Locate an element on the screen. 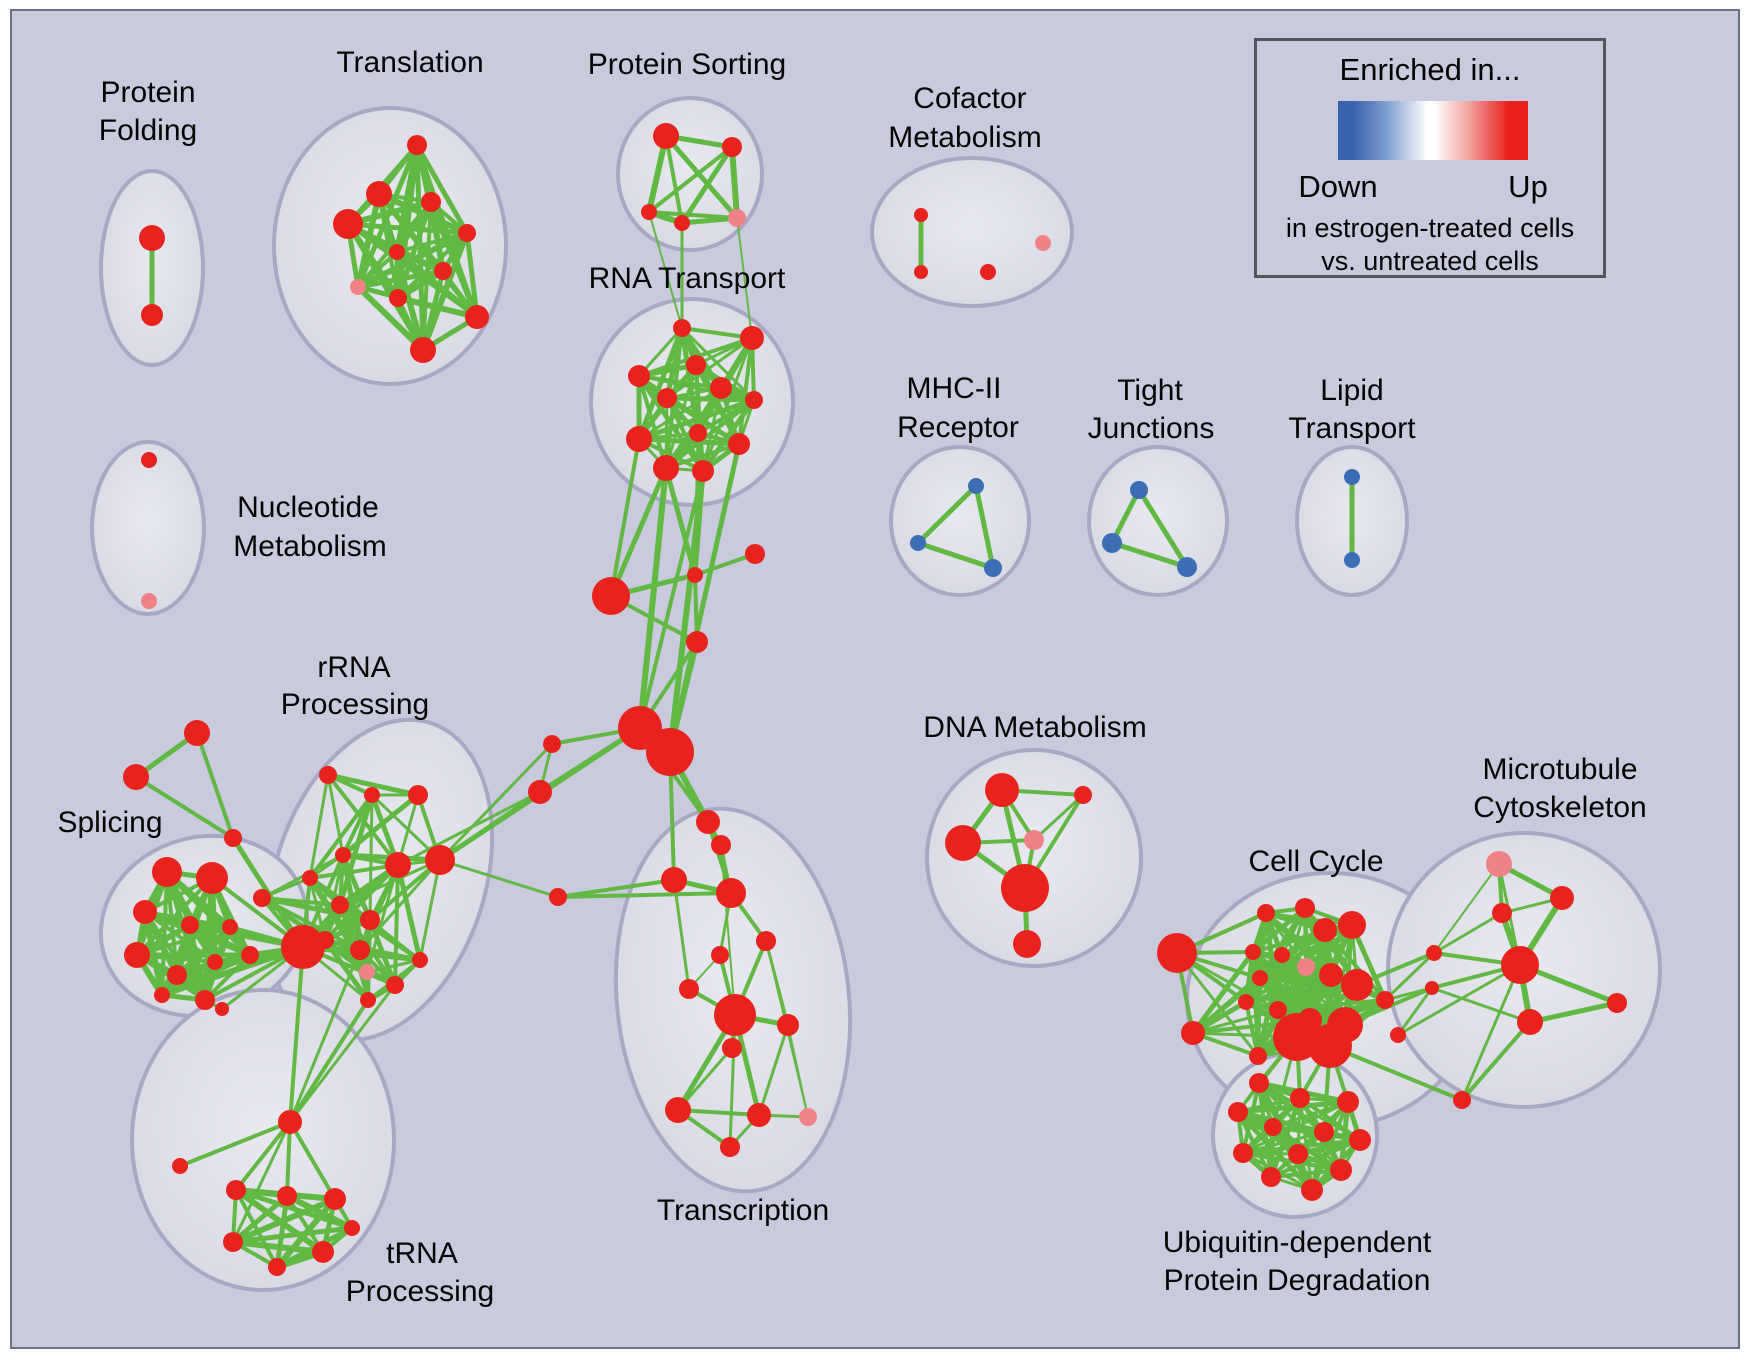 The height and width of the screenshot is (1360, 1750). node-ps2 is located at coordinates (732, 147).